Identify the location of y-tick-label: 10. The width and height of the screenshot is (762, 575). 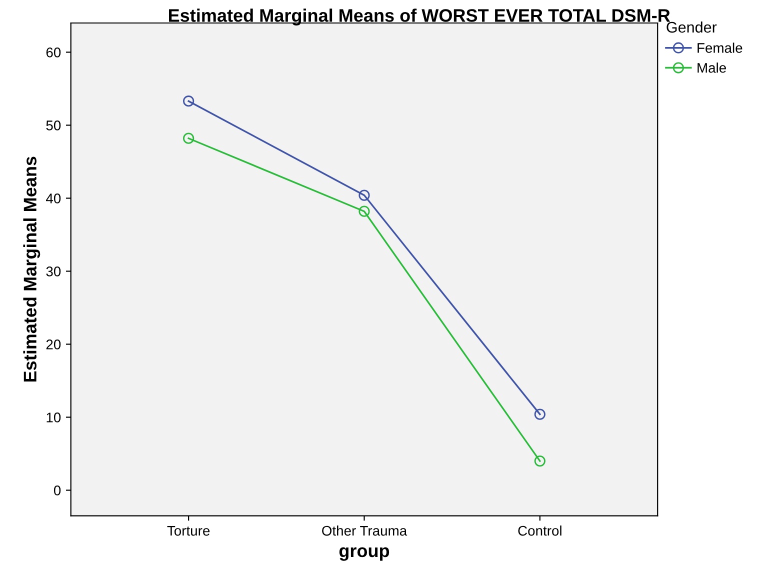
(53, 417).